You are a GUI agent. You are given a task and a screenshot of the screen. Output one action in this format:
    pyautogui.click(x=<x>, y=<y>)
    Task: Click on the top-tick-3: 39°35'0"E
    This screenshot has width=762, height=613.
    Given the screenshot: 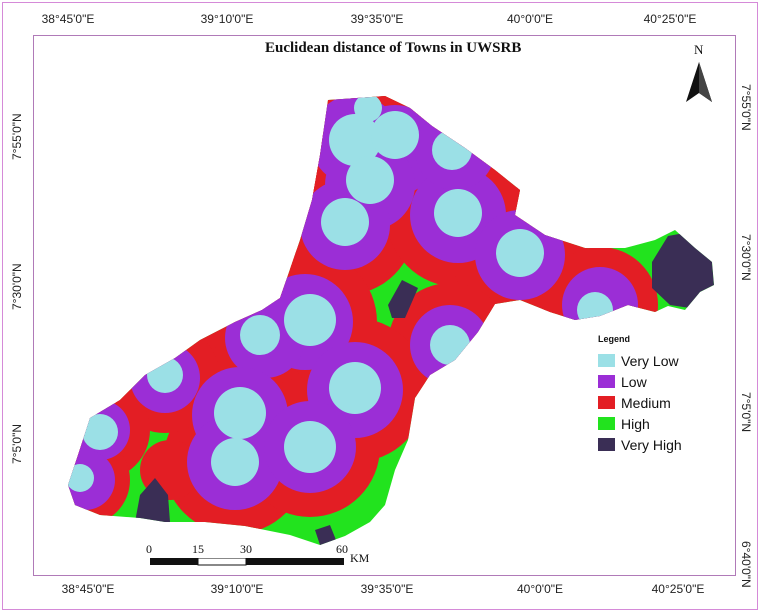 What is the action you would take?
    pyautogui.click(x=377, y=19)
    